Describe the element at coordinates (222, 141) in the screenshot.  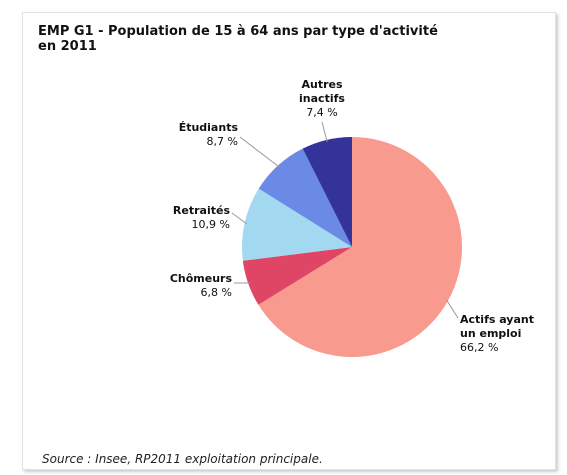
I see `value-label: 8,7 %` at that location.